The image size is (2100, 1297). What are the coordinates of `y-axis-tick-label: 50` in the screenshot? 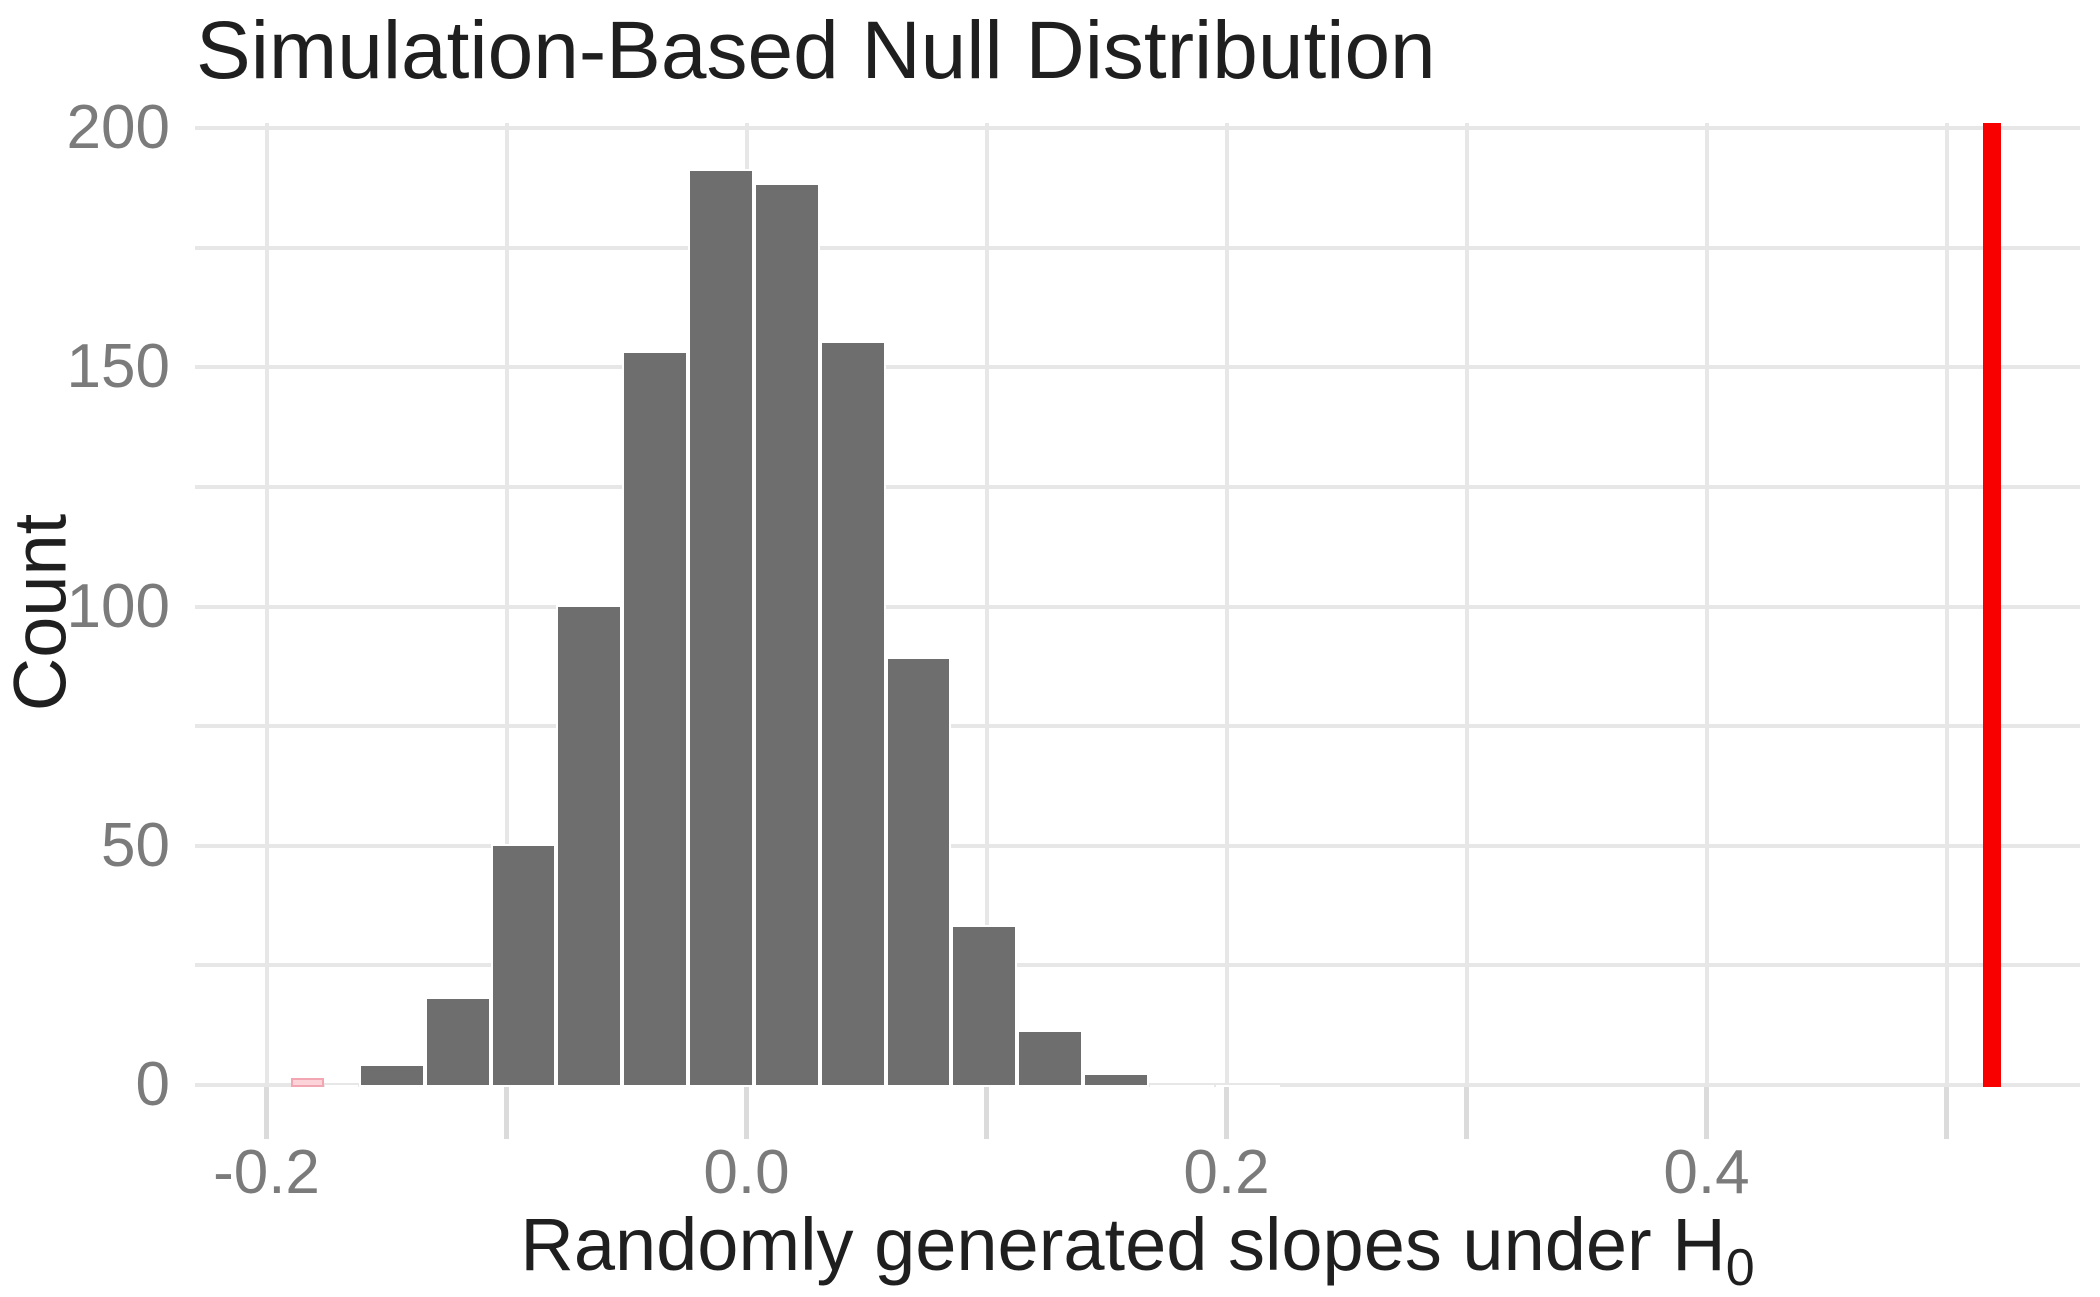 It's located at (135, 845).